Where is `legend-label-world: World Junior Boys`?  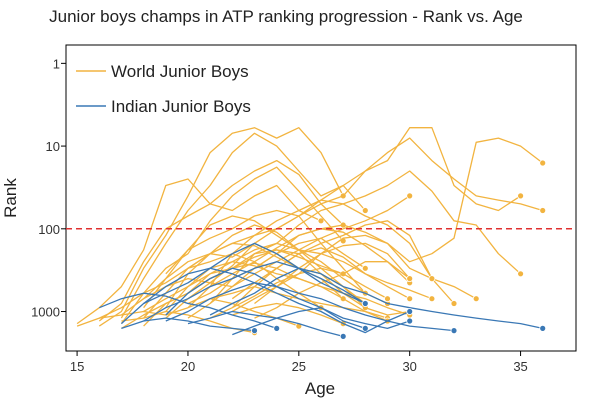
legend-label-world: World Junior Boys is located at coordinates (180, 71).